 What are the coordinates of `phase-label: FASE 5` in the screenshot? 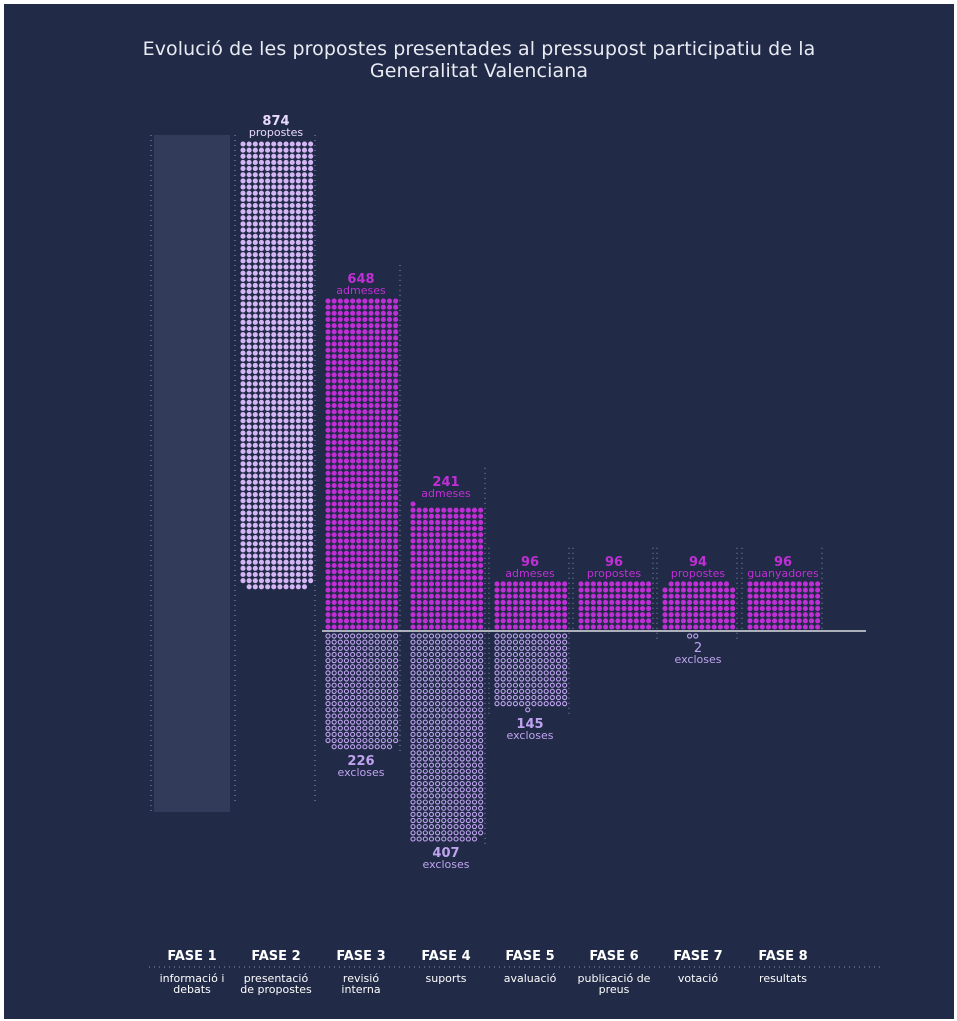 It's located at (529, 956).